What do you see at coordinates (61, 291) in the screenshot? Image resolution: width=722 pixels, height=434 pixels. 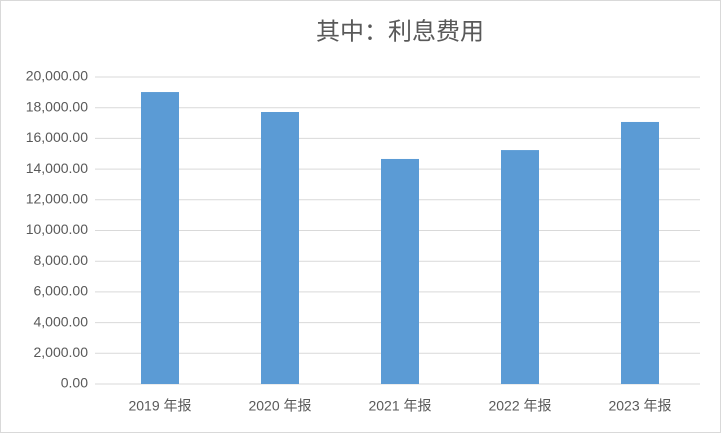 I see `y-tick-label: 6,000.00` at bounding box center [61, 291].